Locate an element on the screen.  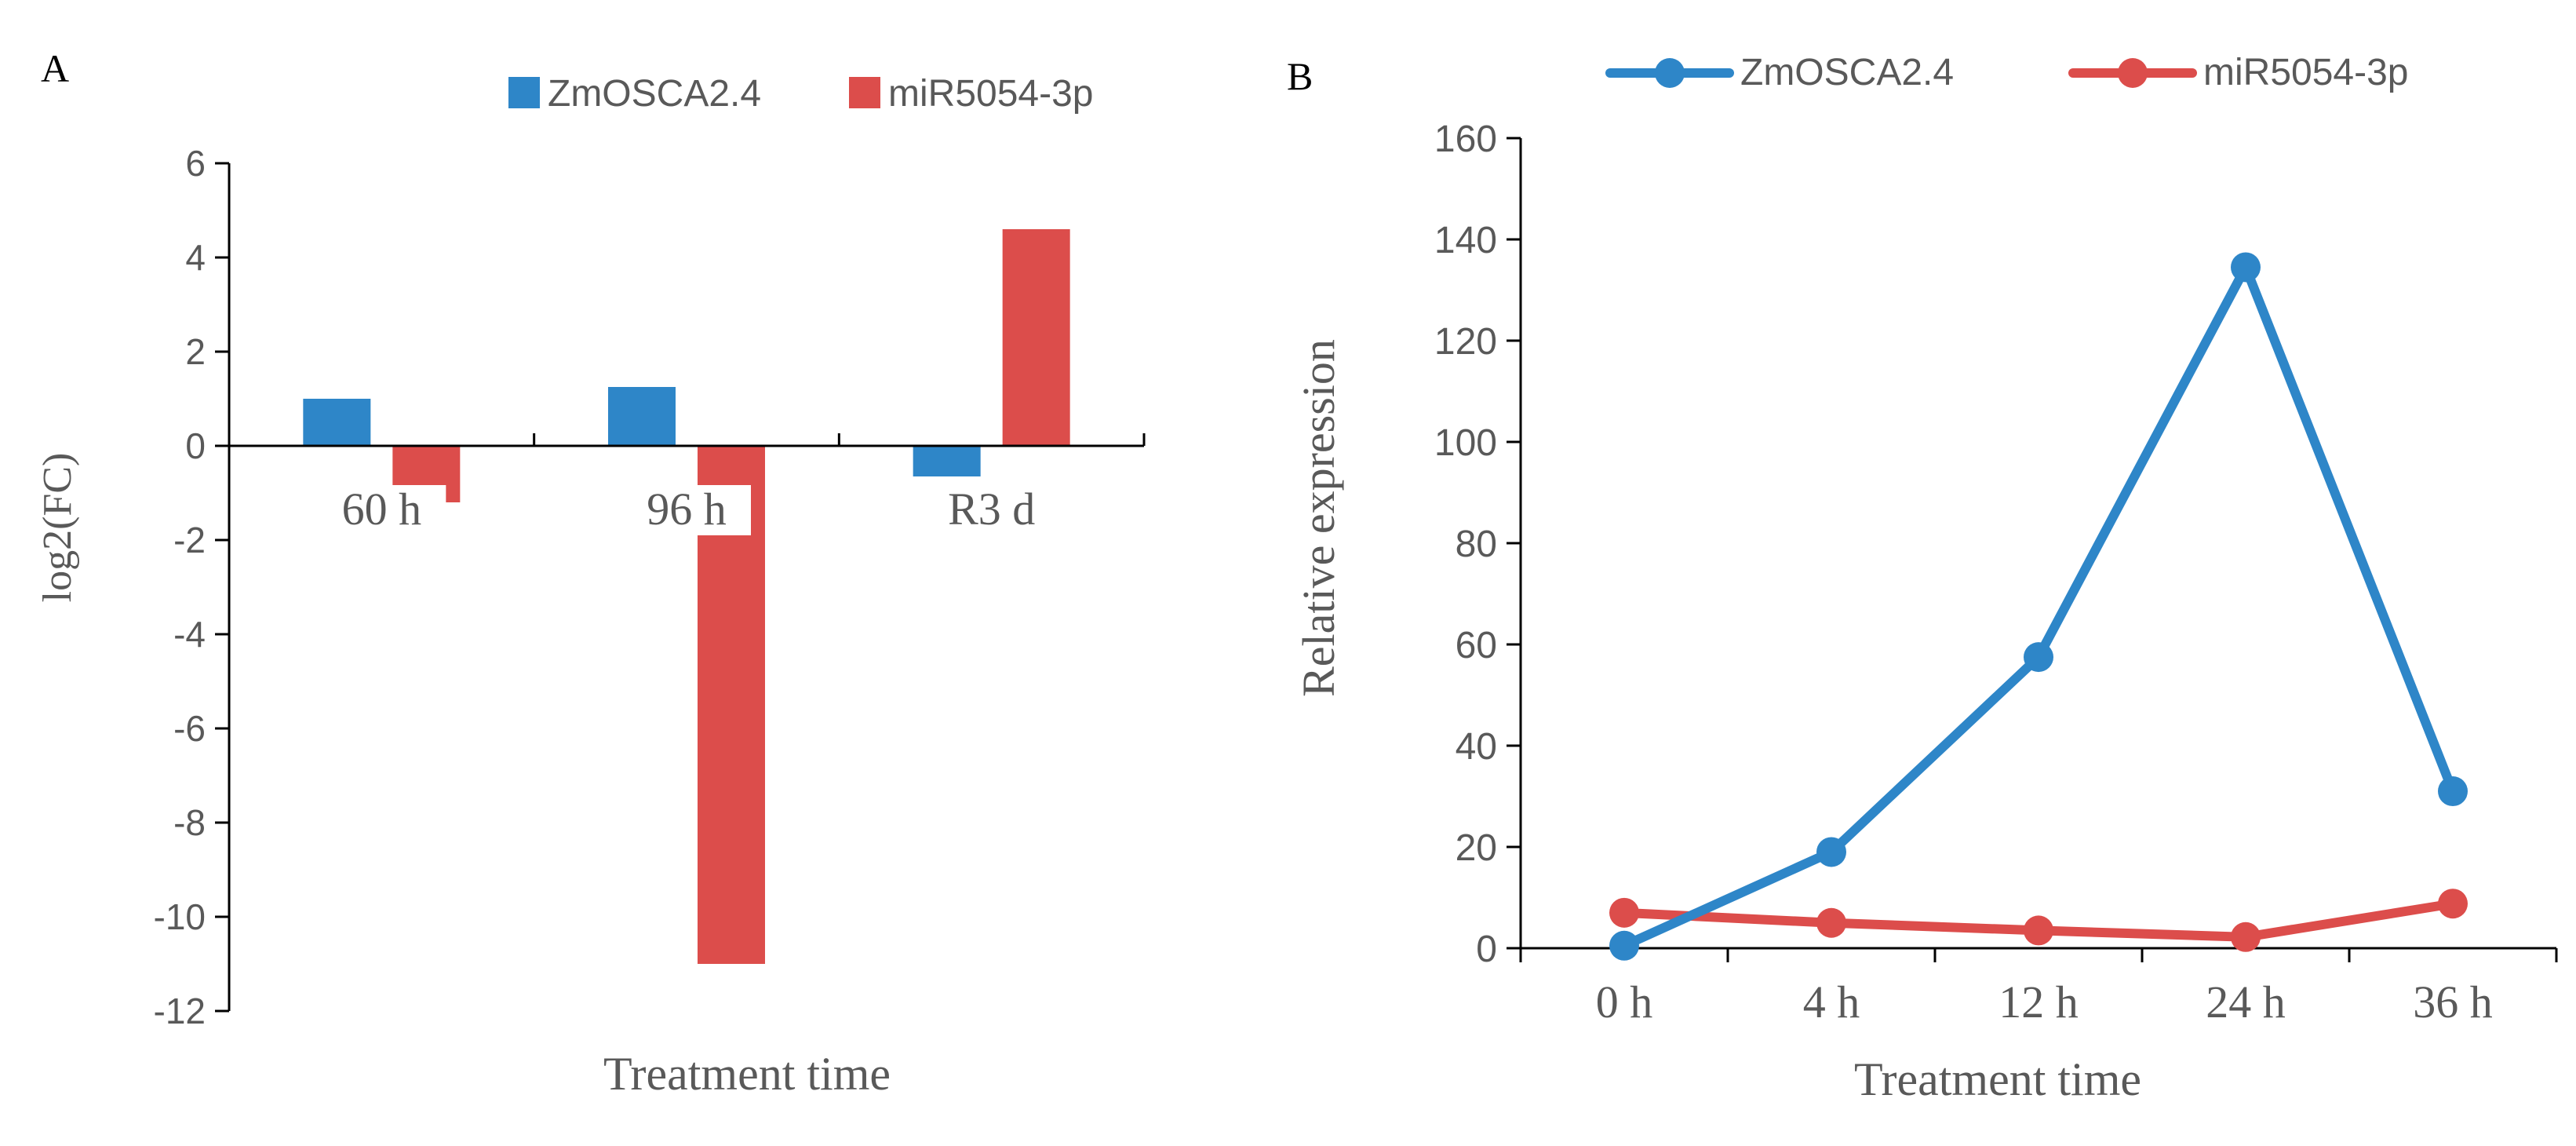
panel-a-y-axis-title: log2(FC) is located at coordinates (57, 528).